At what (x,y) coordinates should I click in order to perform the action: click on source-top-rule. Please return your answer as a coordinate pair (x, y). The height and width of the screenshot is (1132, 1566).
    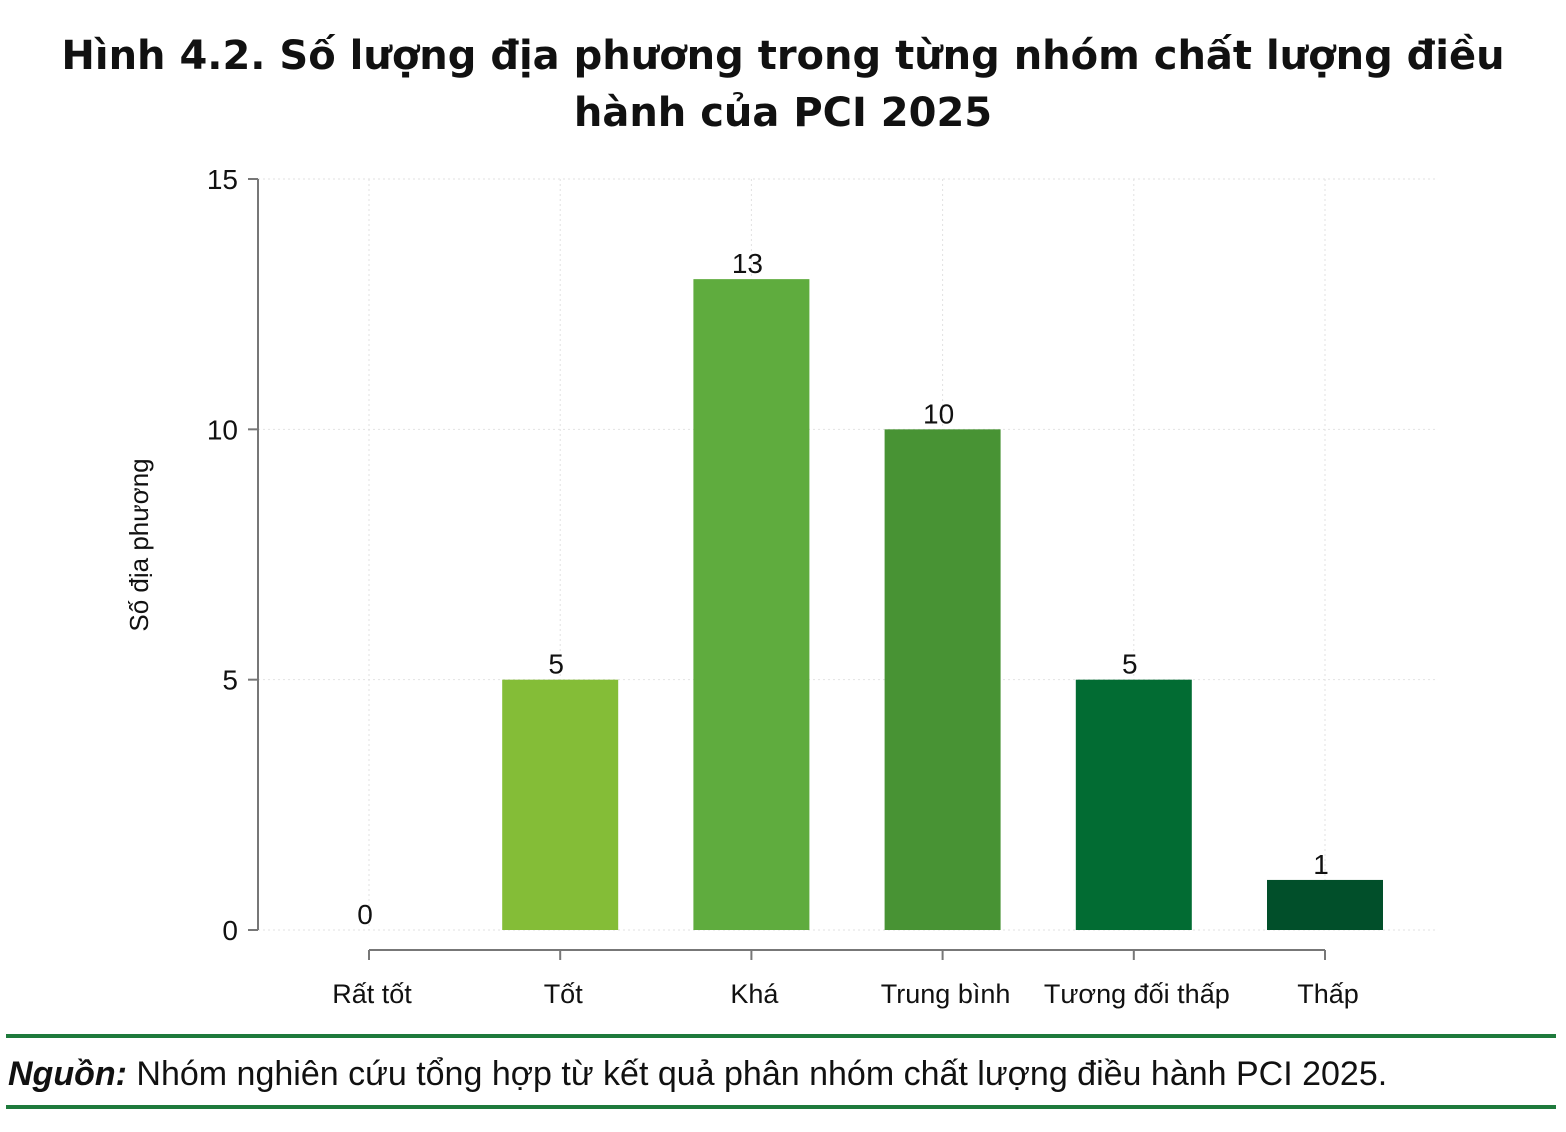
    Looking at the image, I should click on (781, 1036).